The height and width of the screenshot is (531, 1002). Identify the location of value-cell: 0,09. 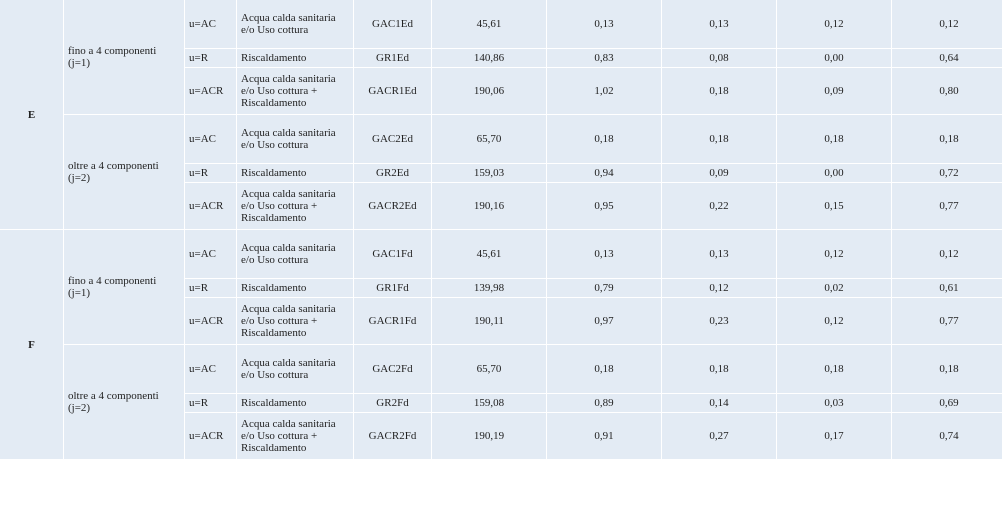
(719, 173).